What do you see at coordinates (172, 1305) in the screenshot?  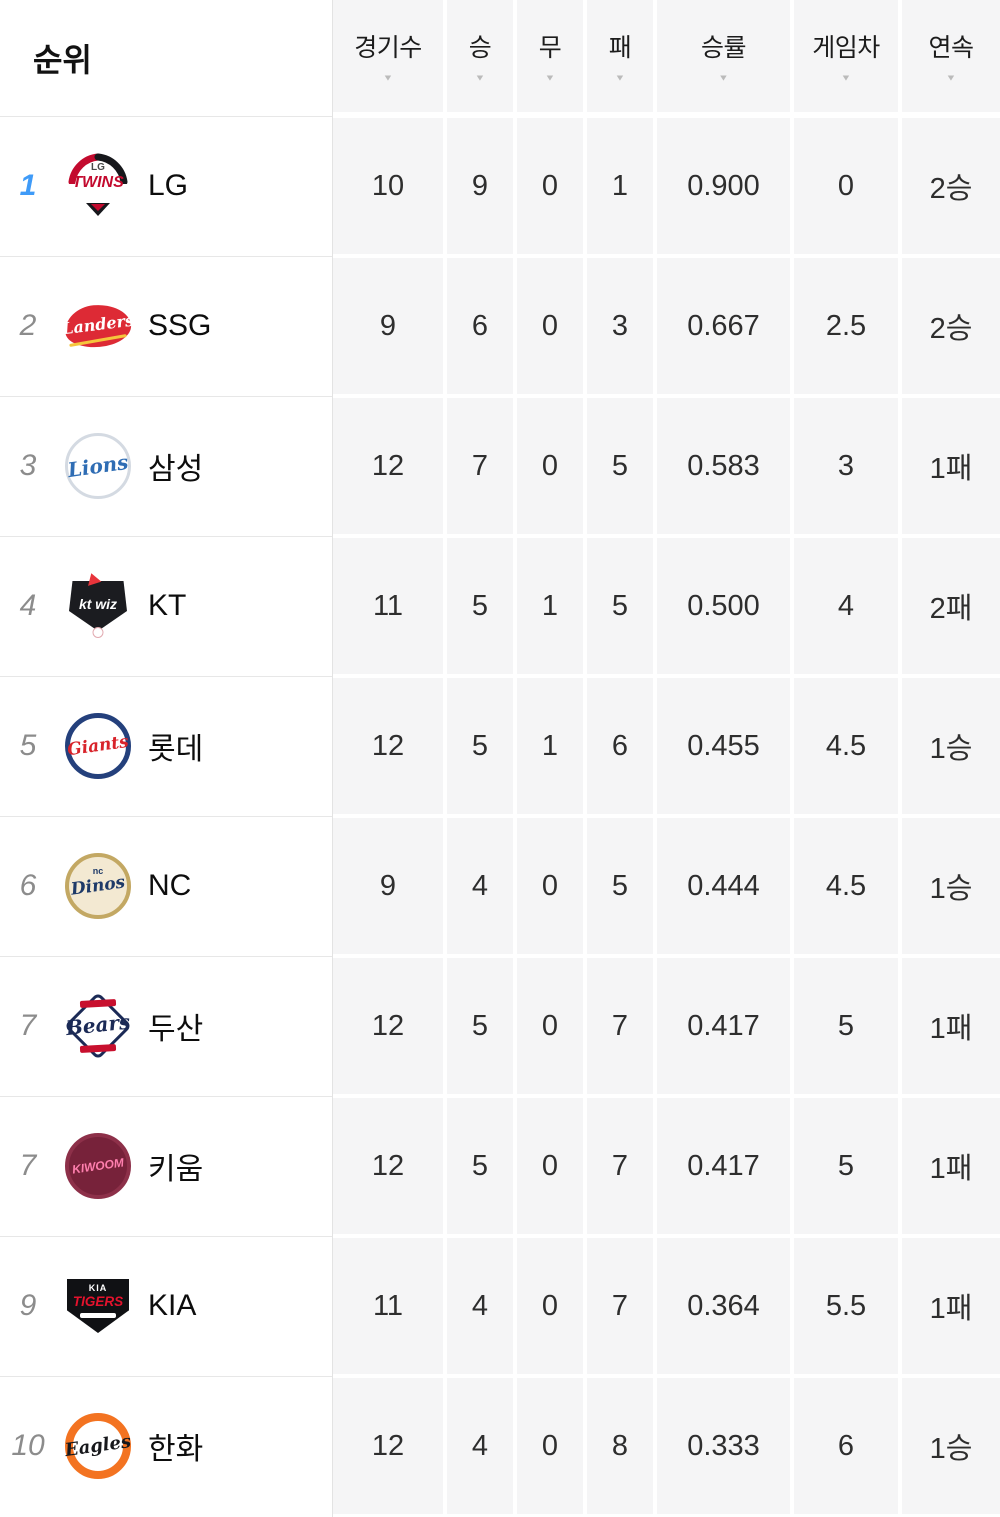 I see `team-name: KIA` at bounding box center [172, 1305].